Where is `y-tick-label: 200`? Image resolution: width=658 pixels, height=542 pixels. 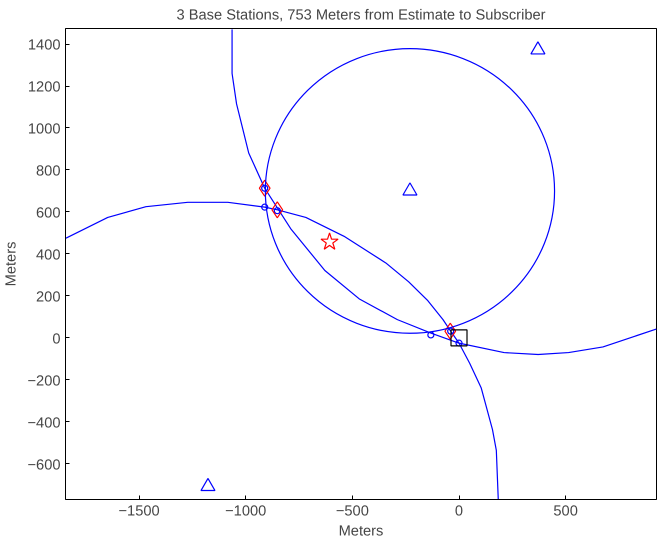
y-tick-label: 200 is located at coordinates (48, 297).